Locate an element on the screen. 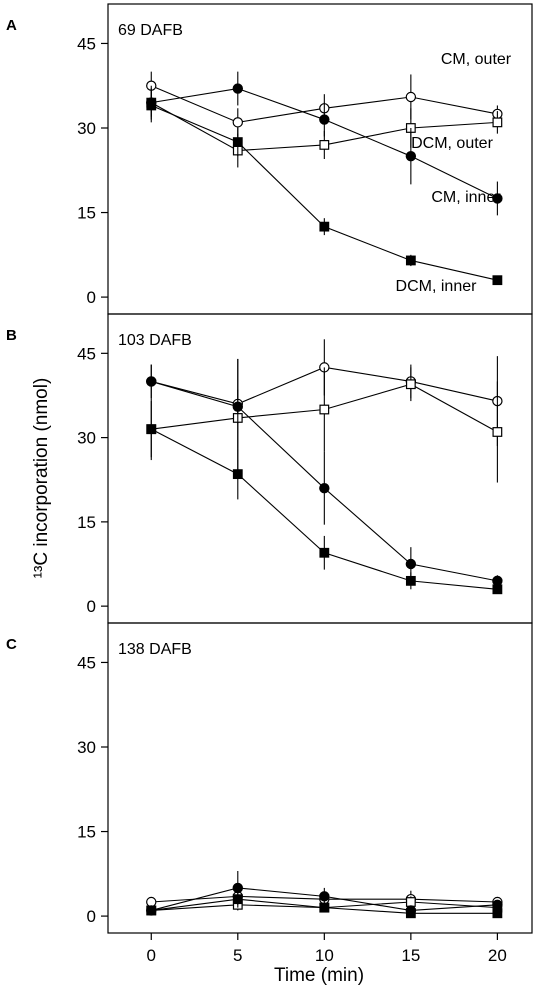  y-axis-title: ¹³C incorporation (nmol) is located at coordinates (41, 478).